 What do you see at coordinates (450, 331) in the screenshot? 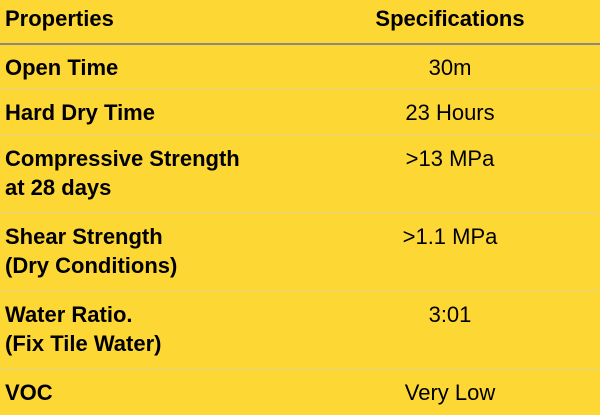
I see `spec-cell: 3:01` at bounding box center [450, 331].